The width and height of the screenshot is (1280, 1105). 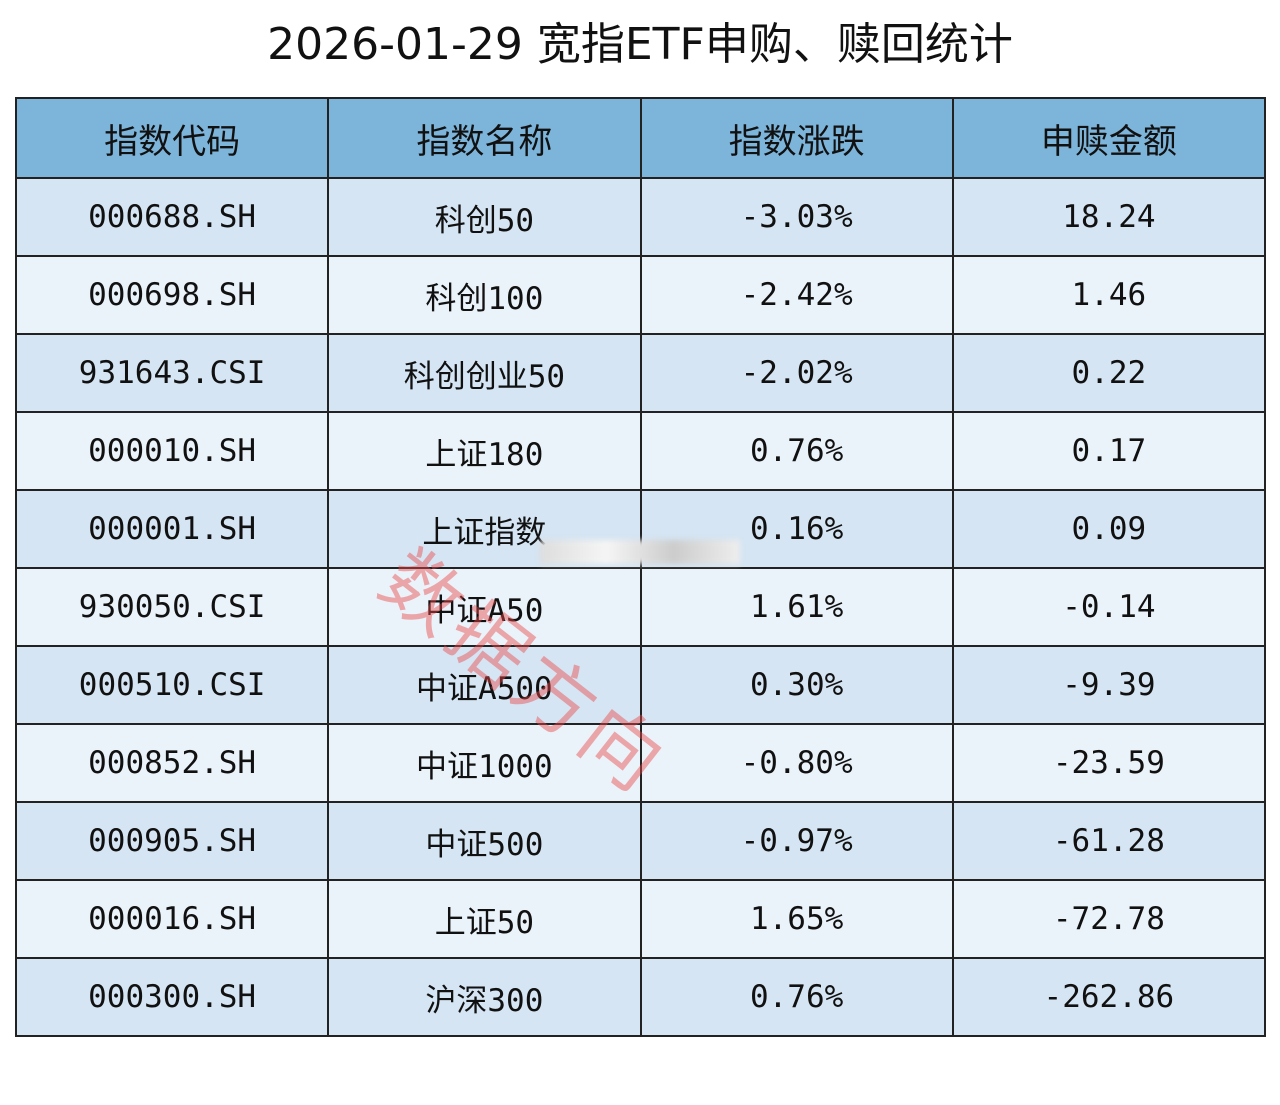 I want to click on header-row: 指数代码 指数名称 指数涨跌 申赎金额, so click(x=640, y=138).